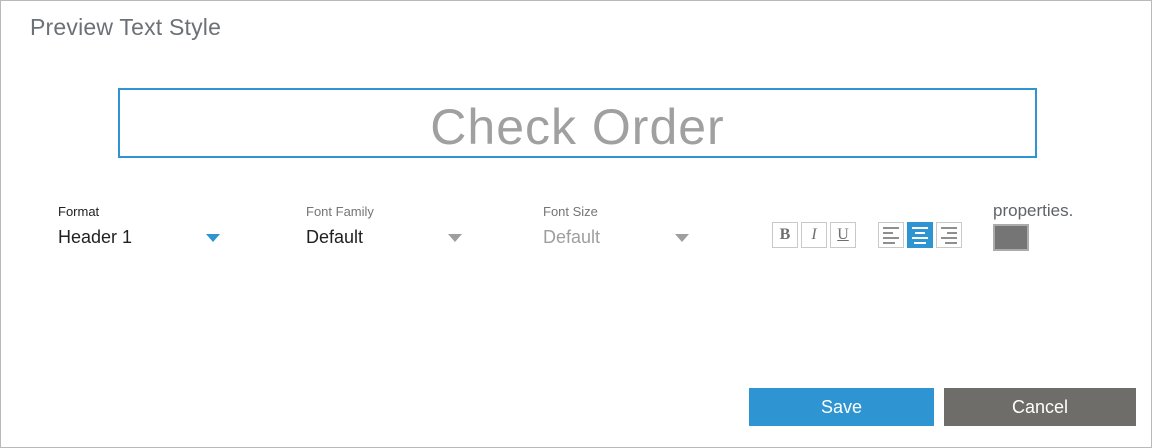 This screenshot has width=1152, height=448. I want to click on format-label: Format, so click(79, 211).